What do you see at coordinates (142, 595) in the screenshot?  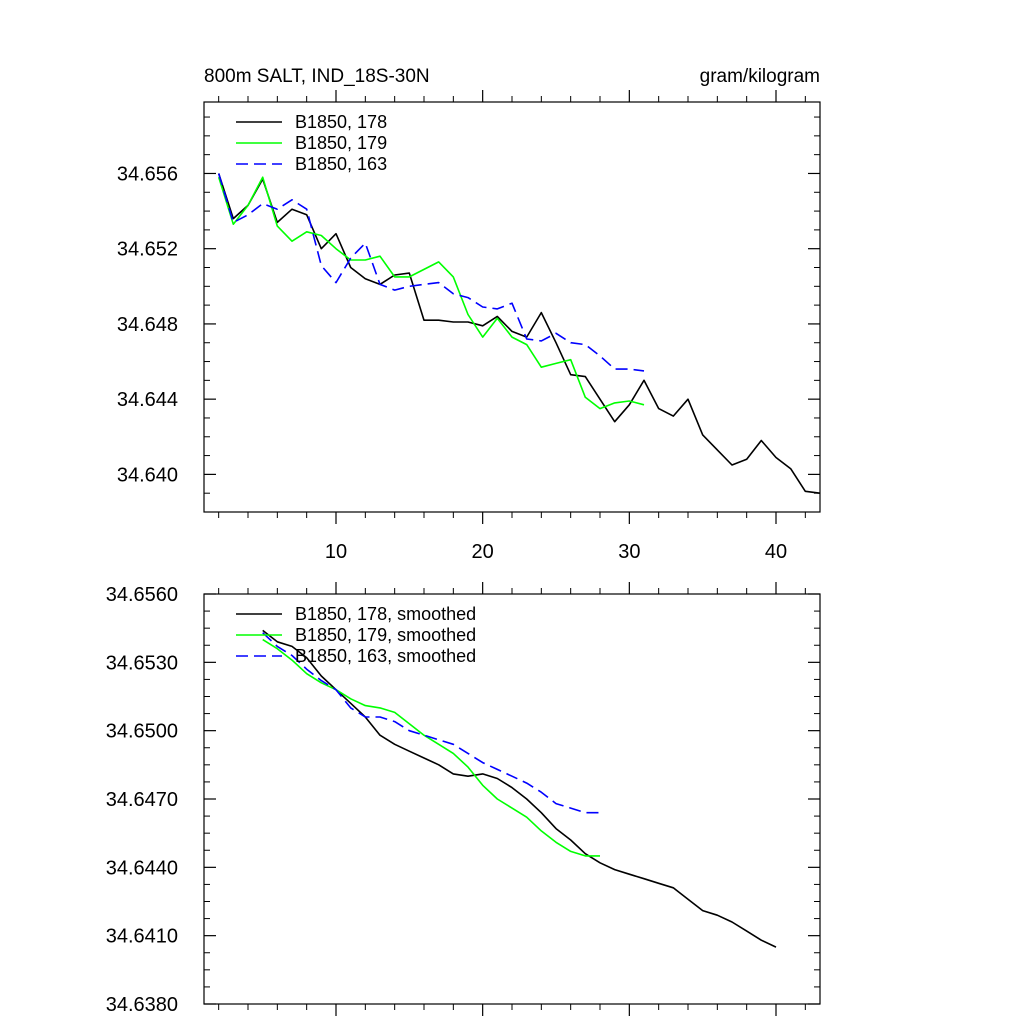 I see `y-tick-label: 34.6560` at bounding box center [142, 595].